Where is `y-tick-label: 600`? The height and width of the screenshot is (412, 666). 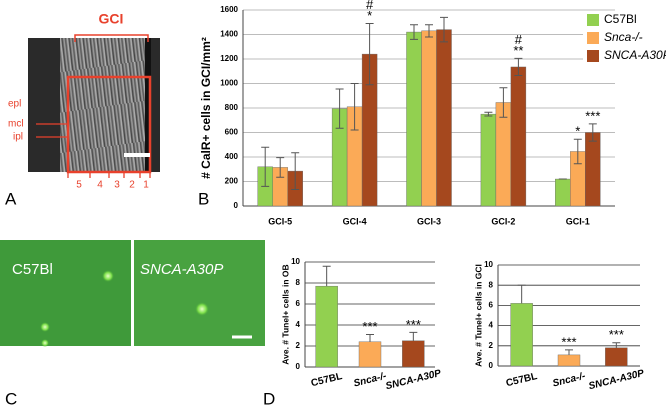
y-tick-label: 600 is located at coordinates (232, 132).